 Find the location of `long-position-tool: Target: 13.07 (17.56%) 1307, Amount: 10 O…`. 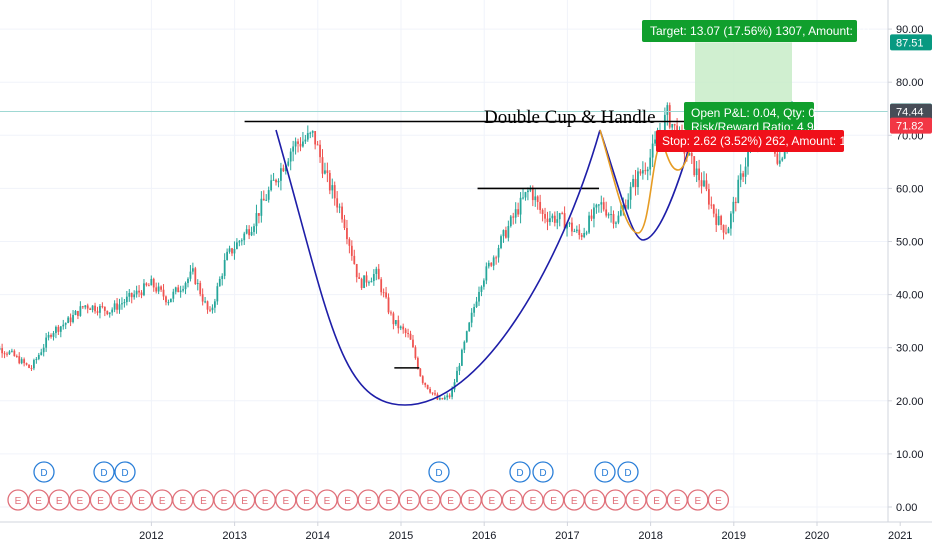

long-position-tool: Target: 13.07 (17.56%) 1307, Amount: 10 O… is located at coordinates (756, 86).